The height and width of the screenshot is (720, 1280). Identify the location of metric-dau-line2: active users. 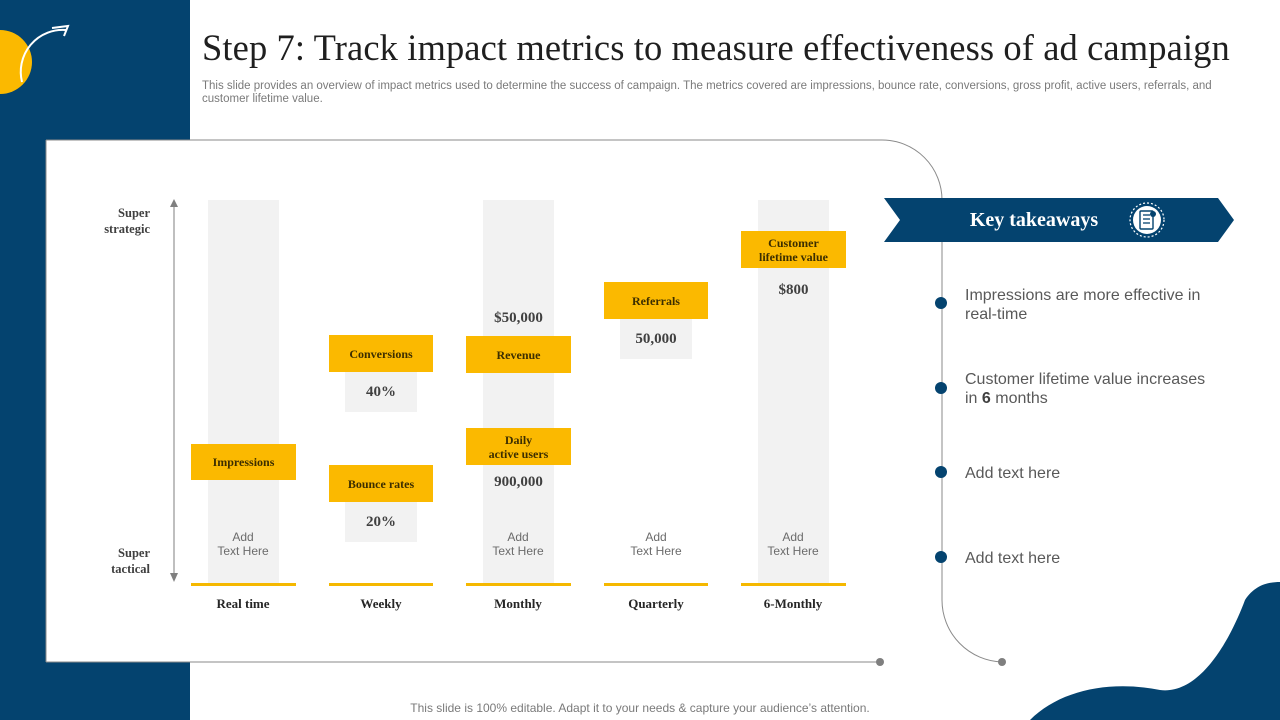
(518, 453).